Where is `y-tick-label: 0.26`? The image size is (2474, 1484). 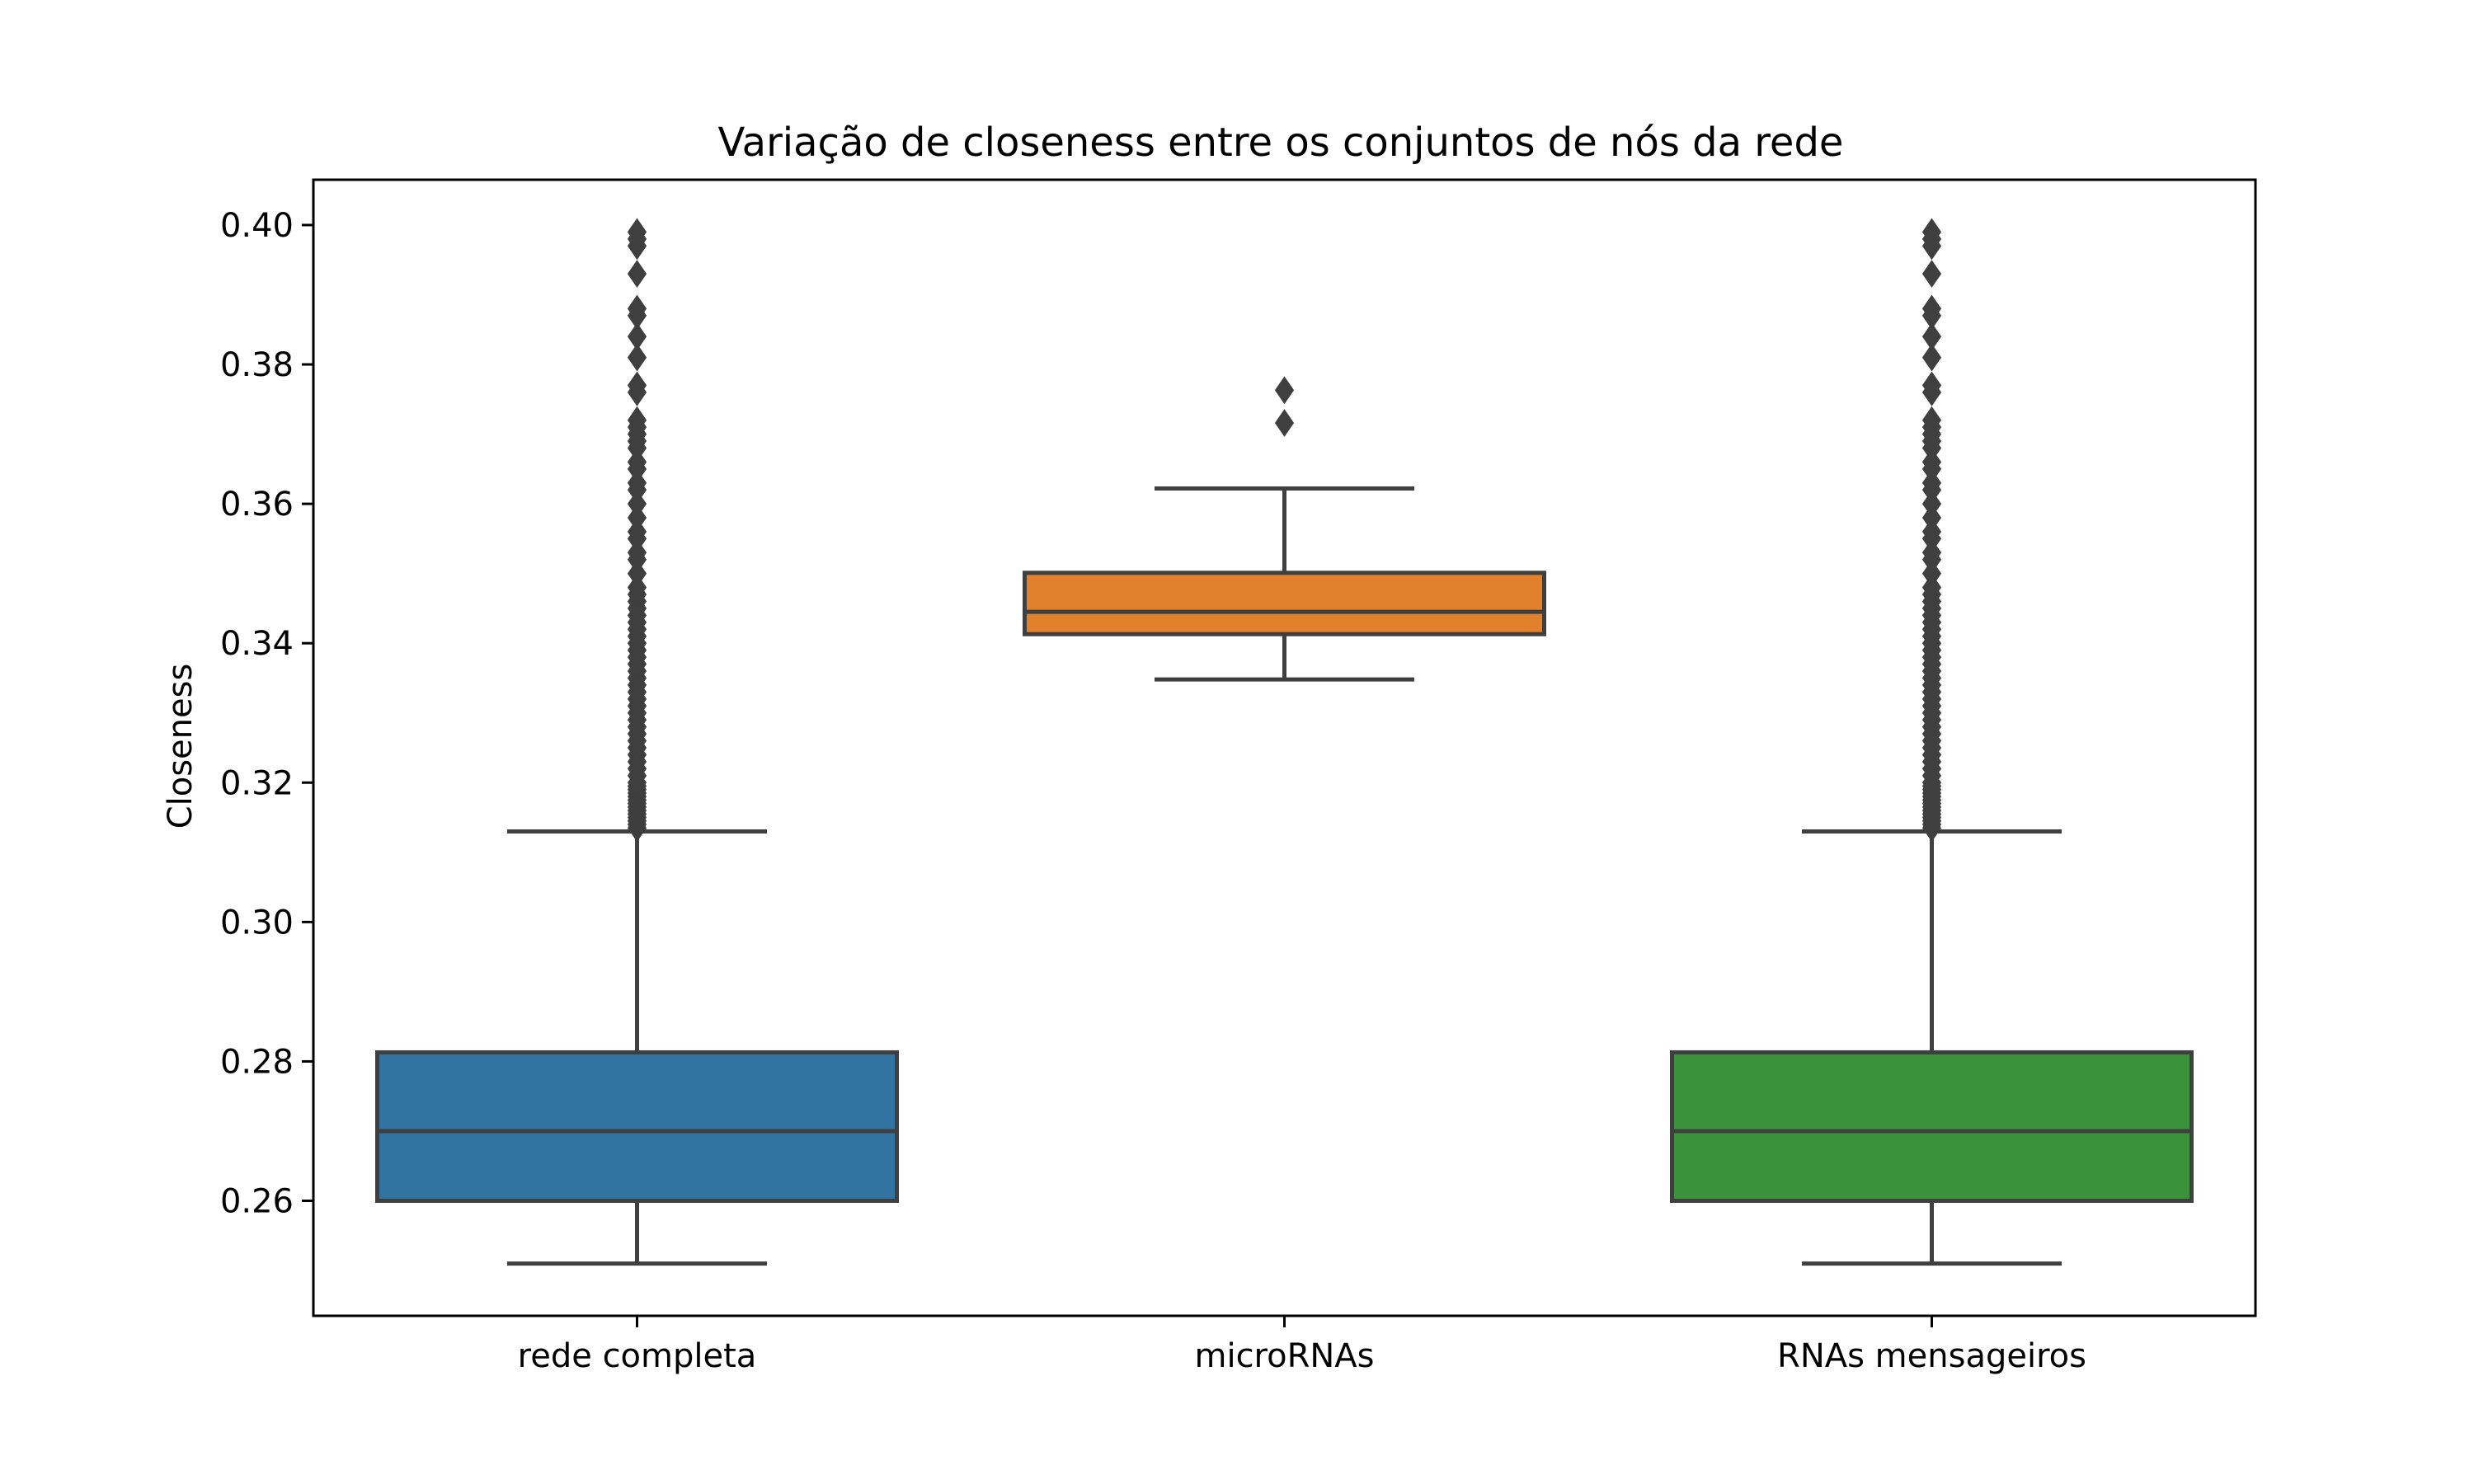
y-tick-label: 0.26 is located at coordinates (257, 1202).